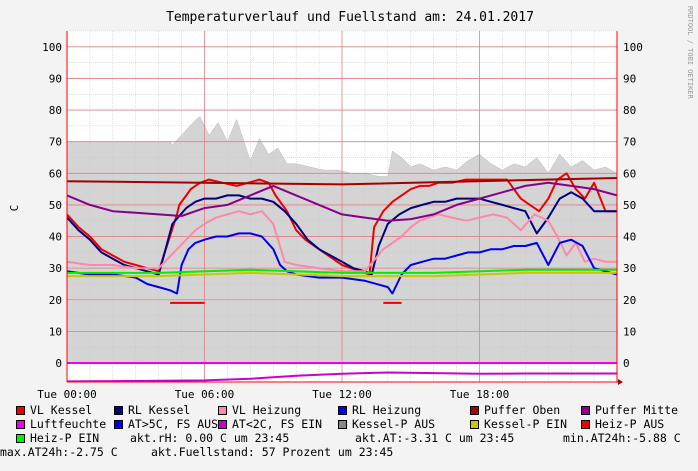  What do you see at coordinates (629, 173) in the screenshot?
I see `y-tick-label-right: 60` at bounding box center [629, 173].